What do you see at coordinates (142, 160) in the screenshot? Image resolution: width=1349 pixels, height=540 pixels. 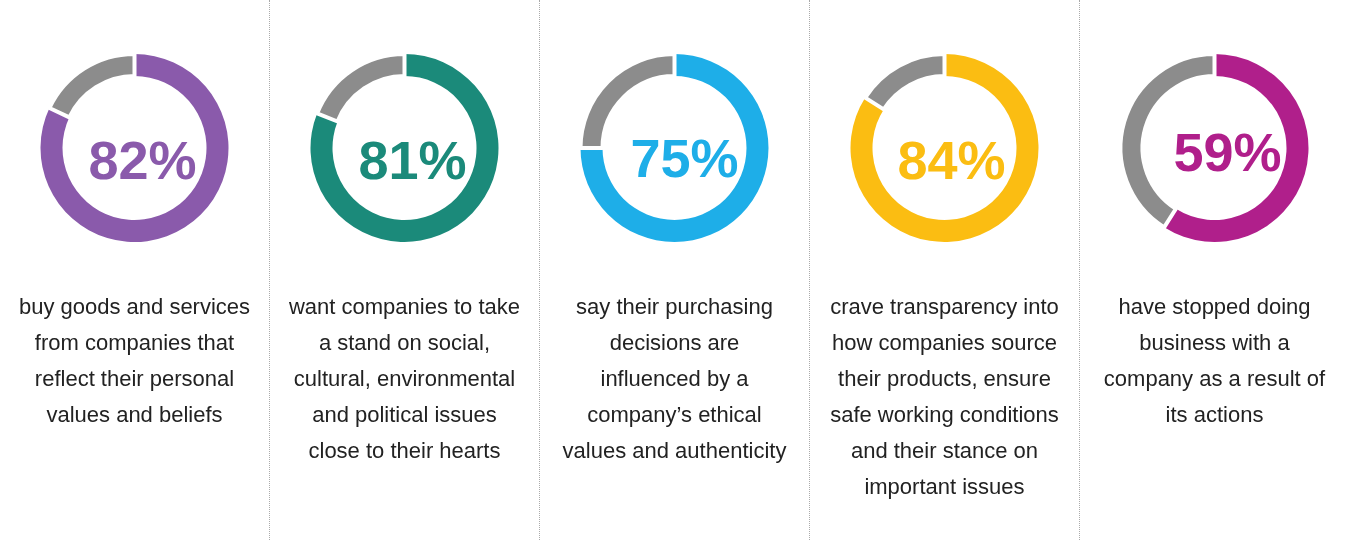 I see `data-label: 82%` at bounding box center [142, 160].